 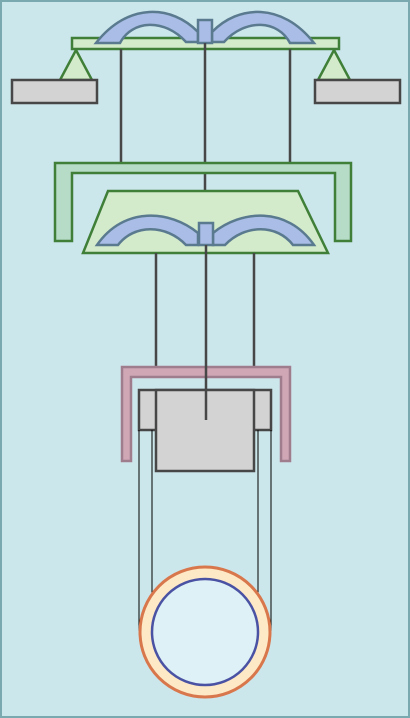 What do you see at coordinates (205, 632) in the screenshot?
I see `ring-bearing-inner` at bounding box center [205, 632].